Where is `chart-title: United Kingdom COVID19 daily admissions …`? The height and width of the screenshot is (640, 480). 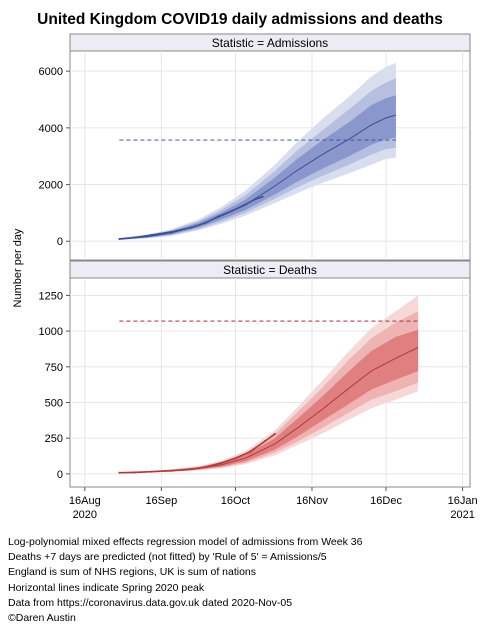
chart-title: United Kingdom COVID19 daily admissions … is located at coordinates (240, 19).